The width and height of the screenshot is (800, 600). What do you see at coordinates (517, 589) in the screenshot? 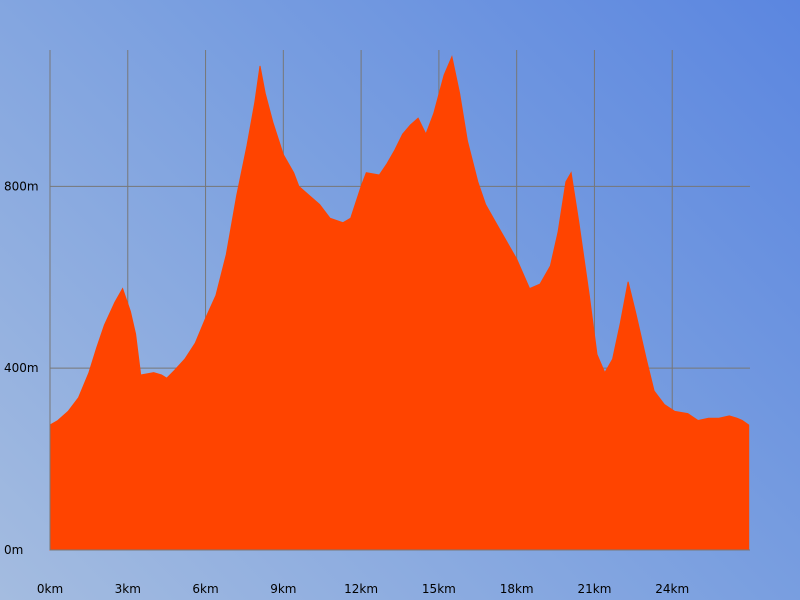
I see `x-tick-label-18: 18km` at bounding box center [517, 589].